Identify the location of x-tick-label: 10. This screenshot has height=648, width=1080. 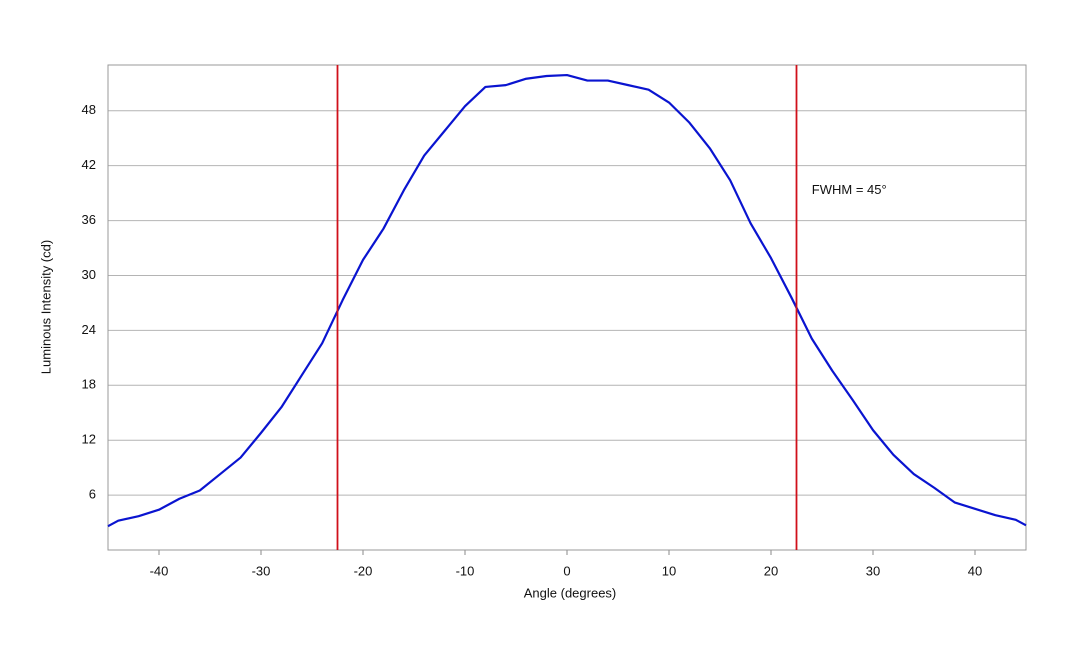
(669, 570).